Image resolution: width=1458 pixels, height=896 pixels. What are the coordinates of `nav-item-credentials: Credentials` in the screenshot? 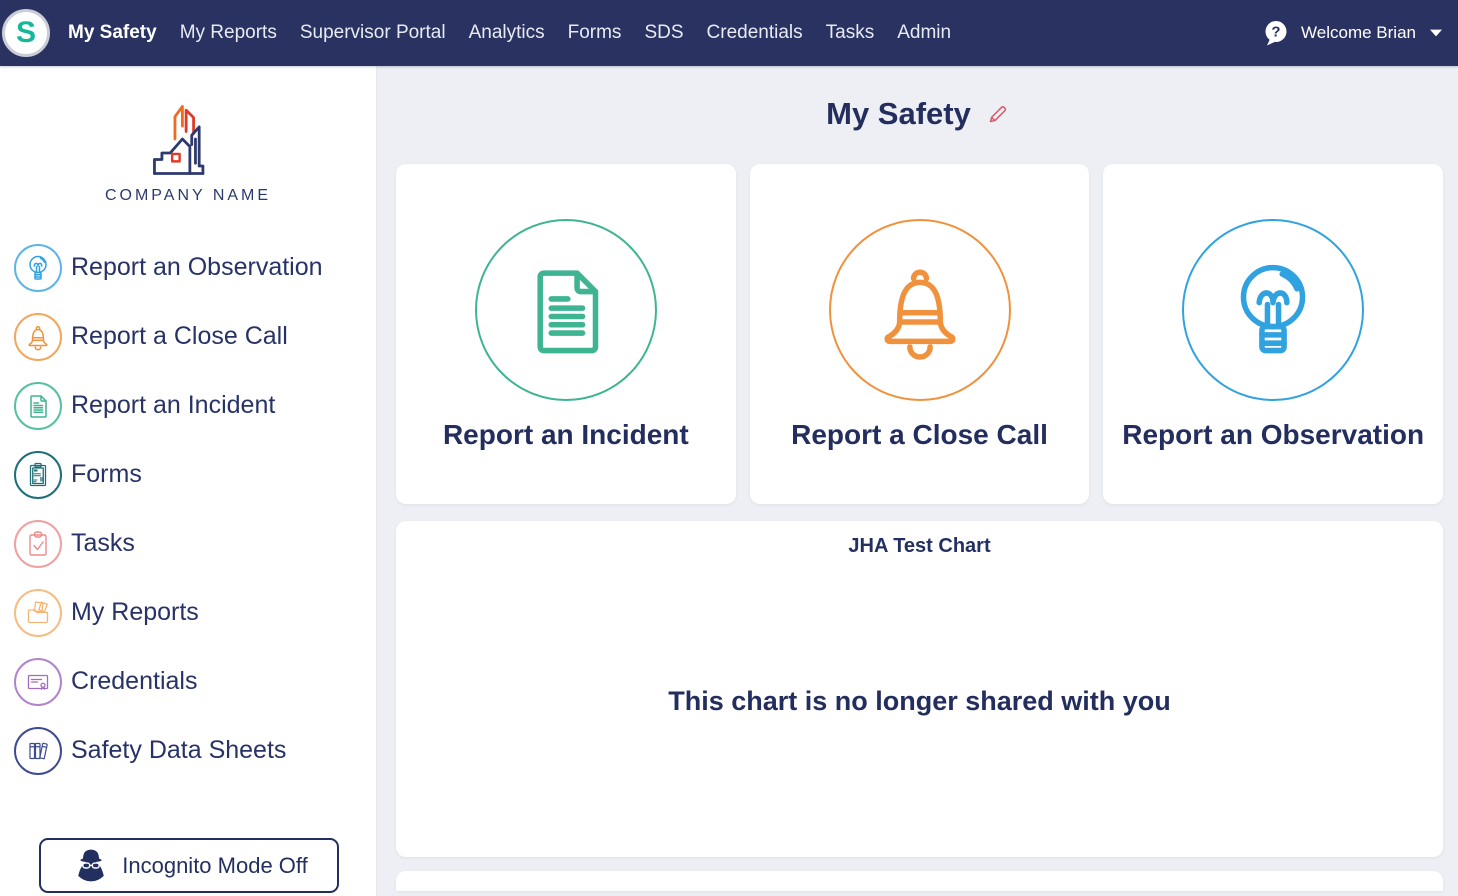 It's located at (754, 32).